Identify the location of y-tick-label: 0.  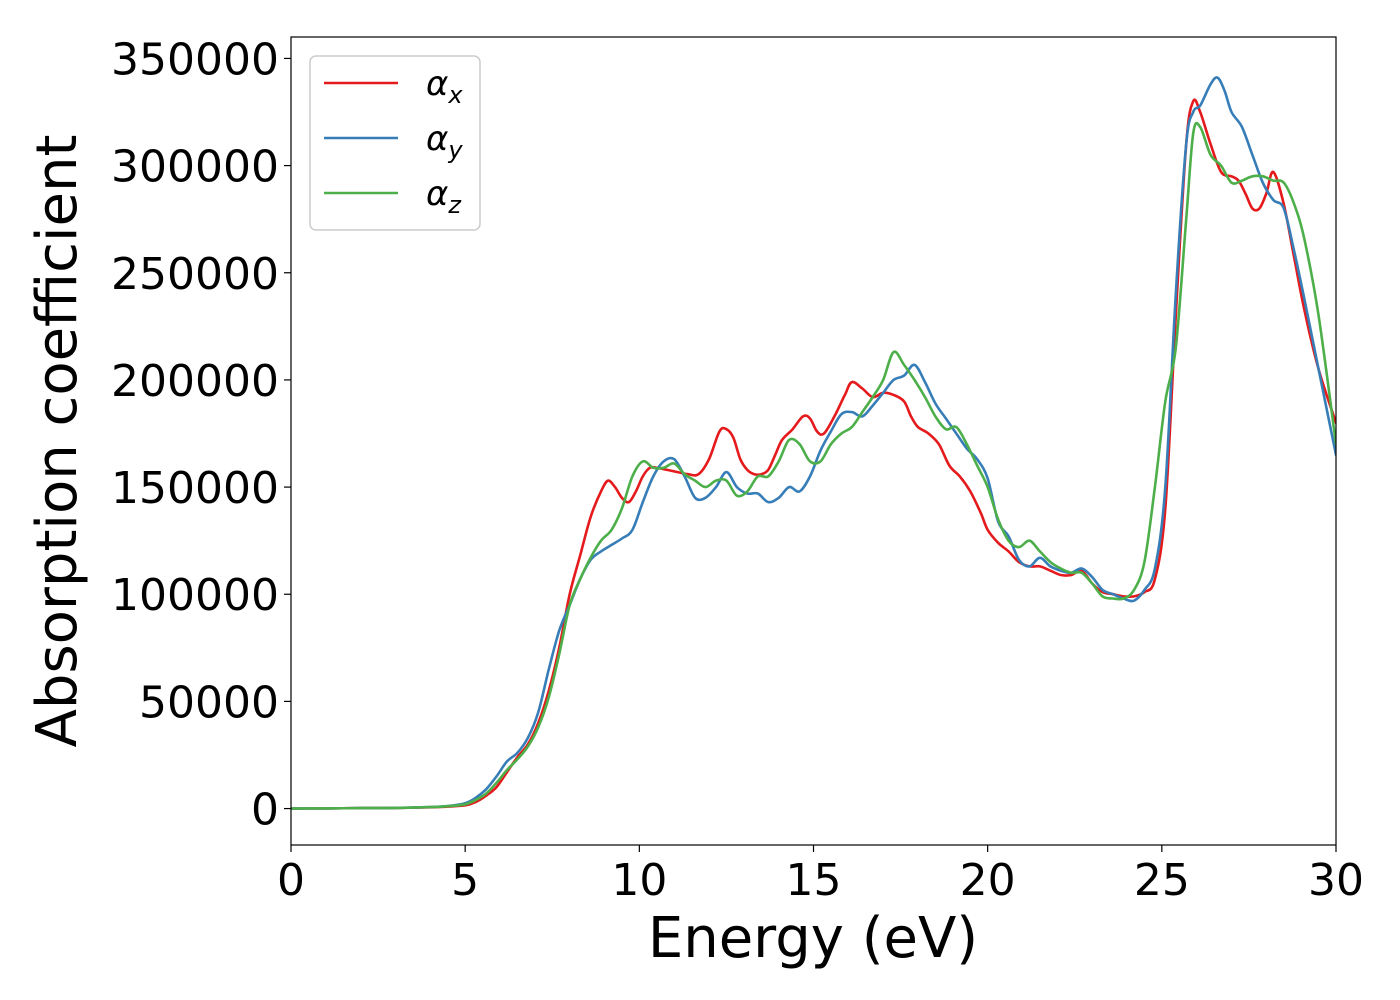
(265, 810).